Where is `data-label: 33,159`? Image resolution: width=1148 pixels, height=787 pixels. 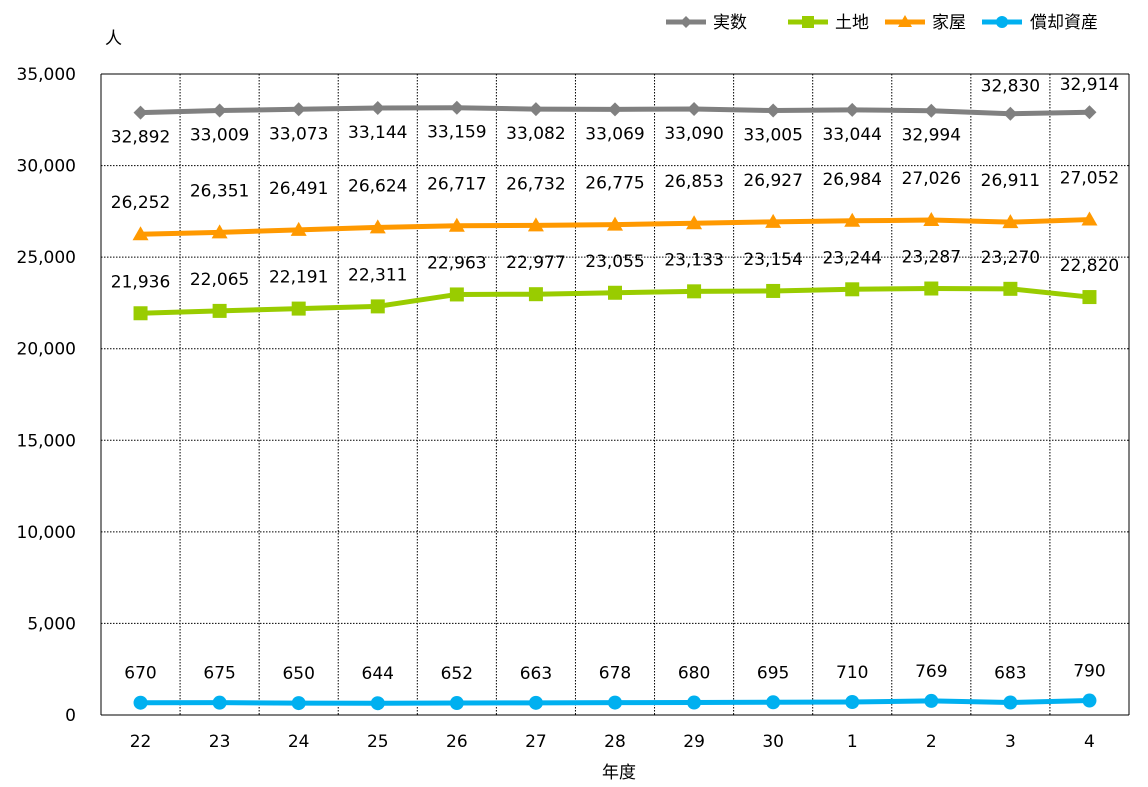 data-label: 33,159 is located at coordinates (456, 133).